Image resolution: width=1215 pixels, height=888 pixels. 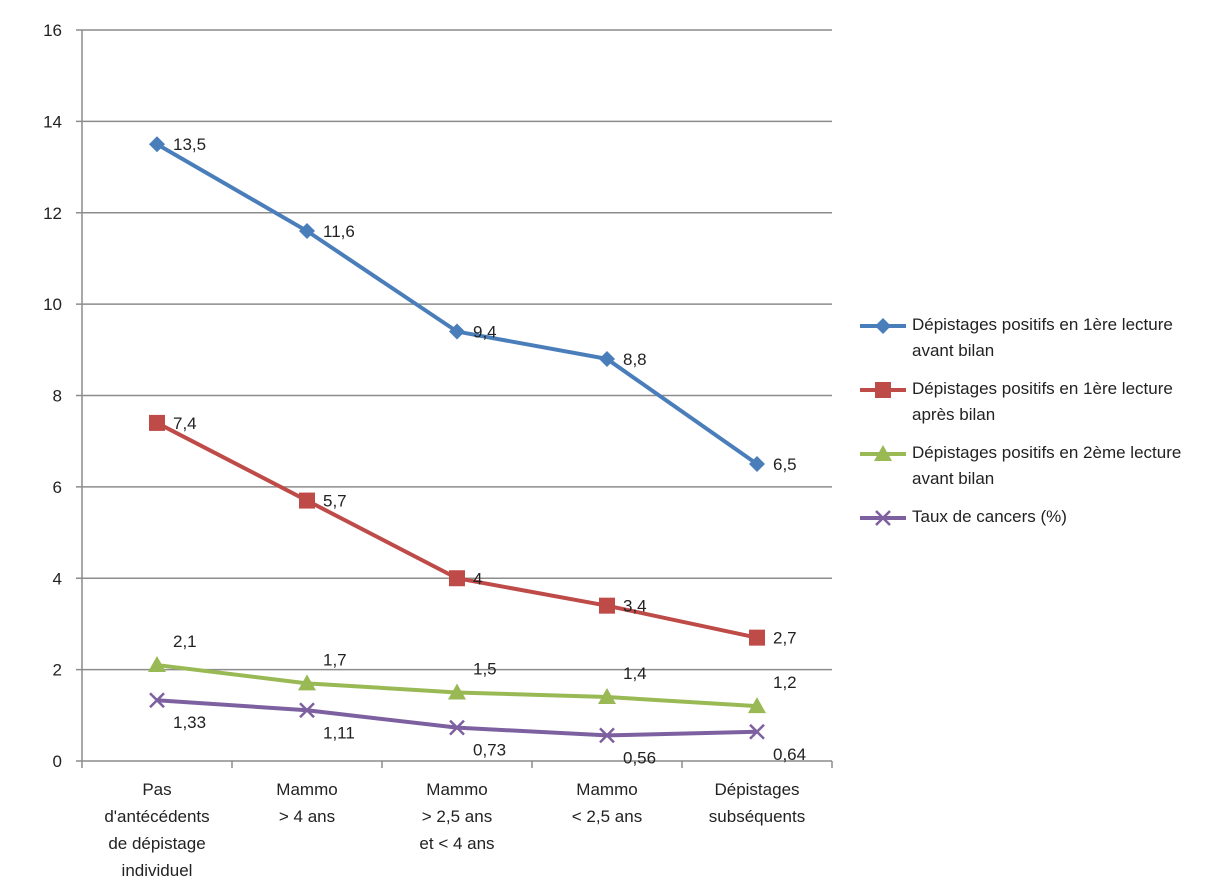 I want to click on x-tick-label: subséquents, so click(x=757, y=816).